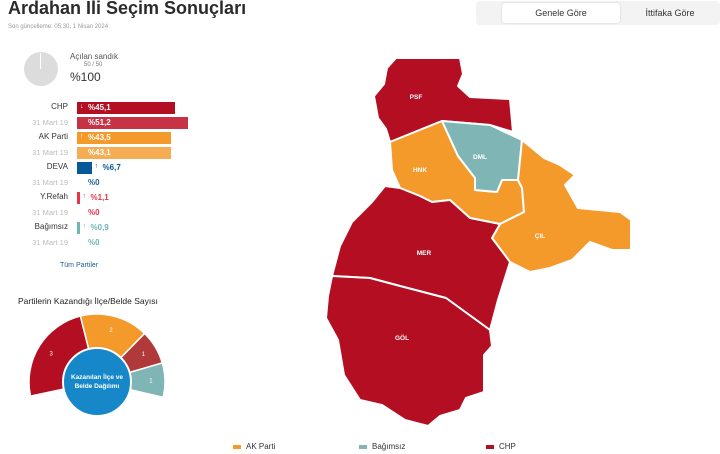 This screenshot has height=454, width=720. What do you see at coordinates (58, 27) in the screenshot?
I see `last-updated: Son güncelleme: 05:30, 1 Nisan 2024` at bounding box center [58, 27].